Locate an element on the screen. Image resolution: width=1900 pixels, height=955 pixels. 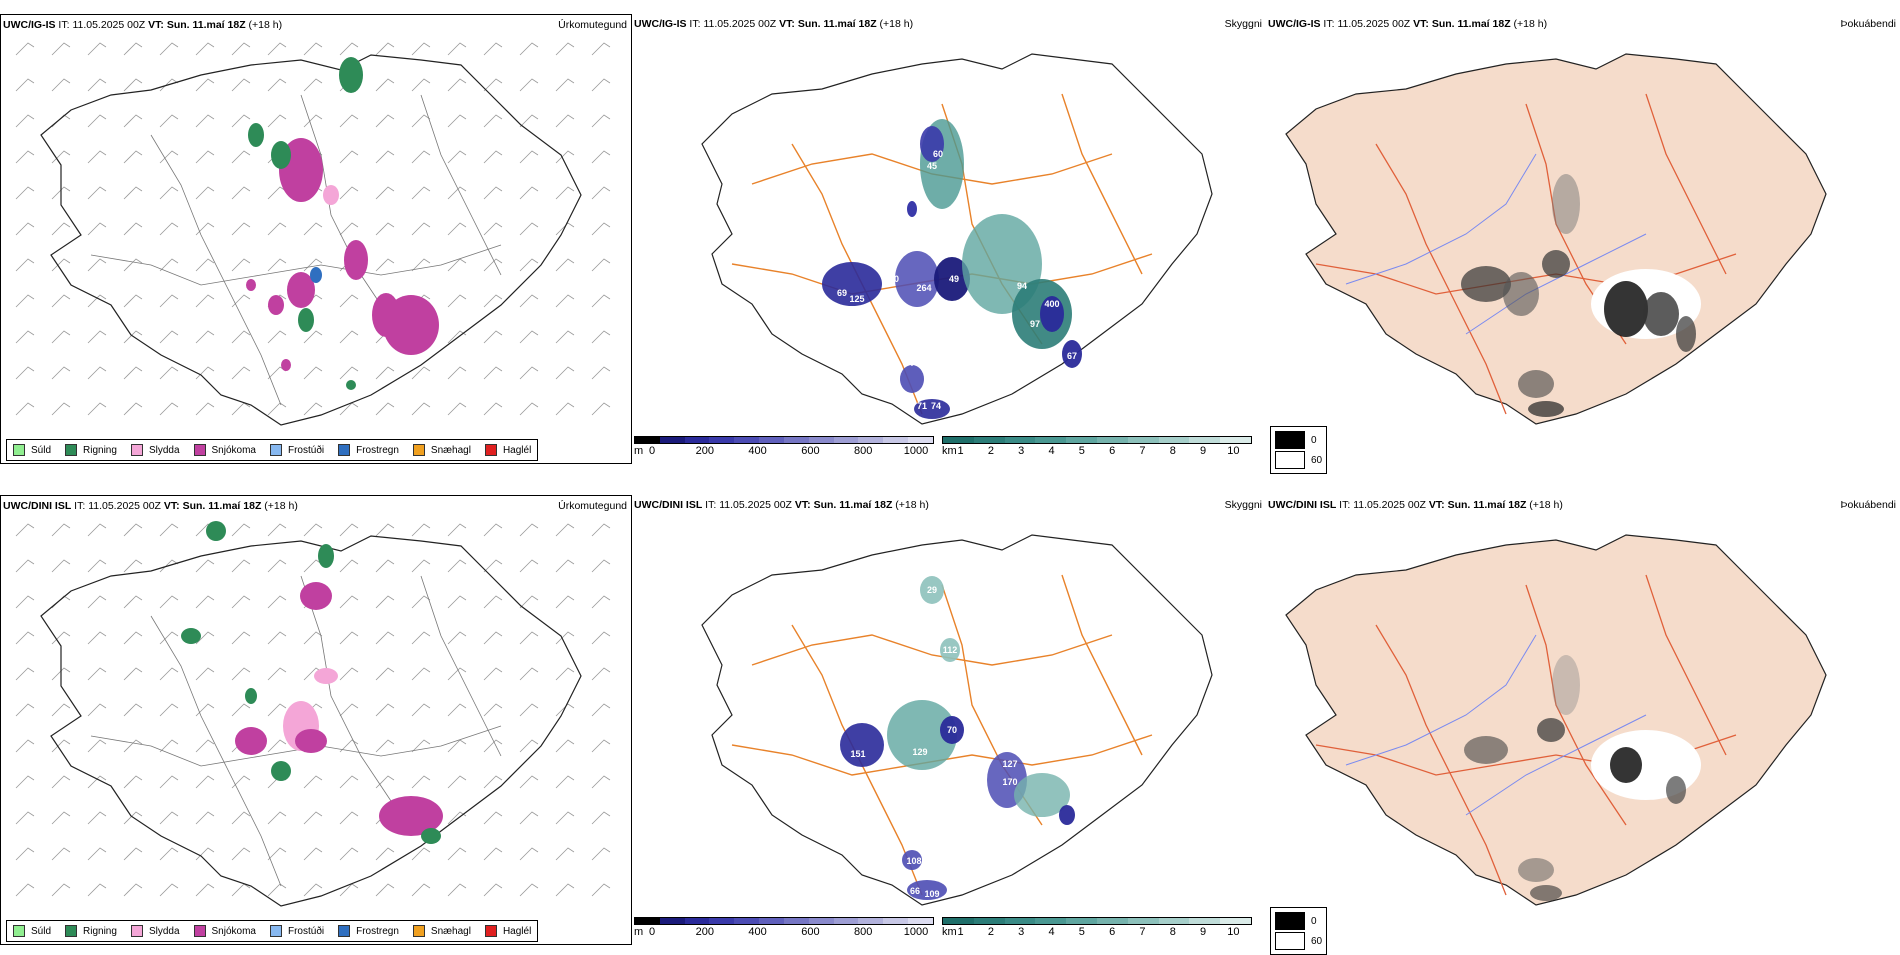
panel-title: Skyggni is located at coordinates (1243, 505).